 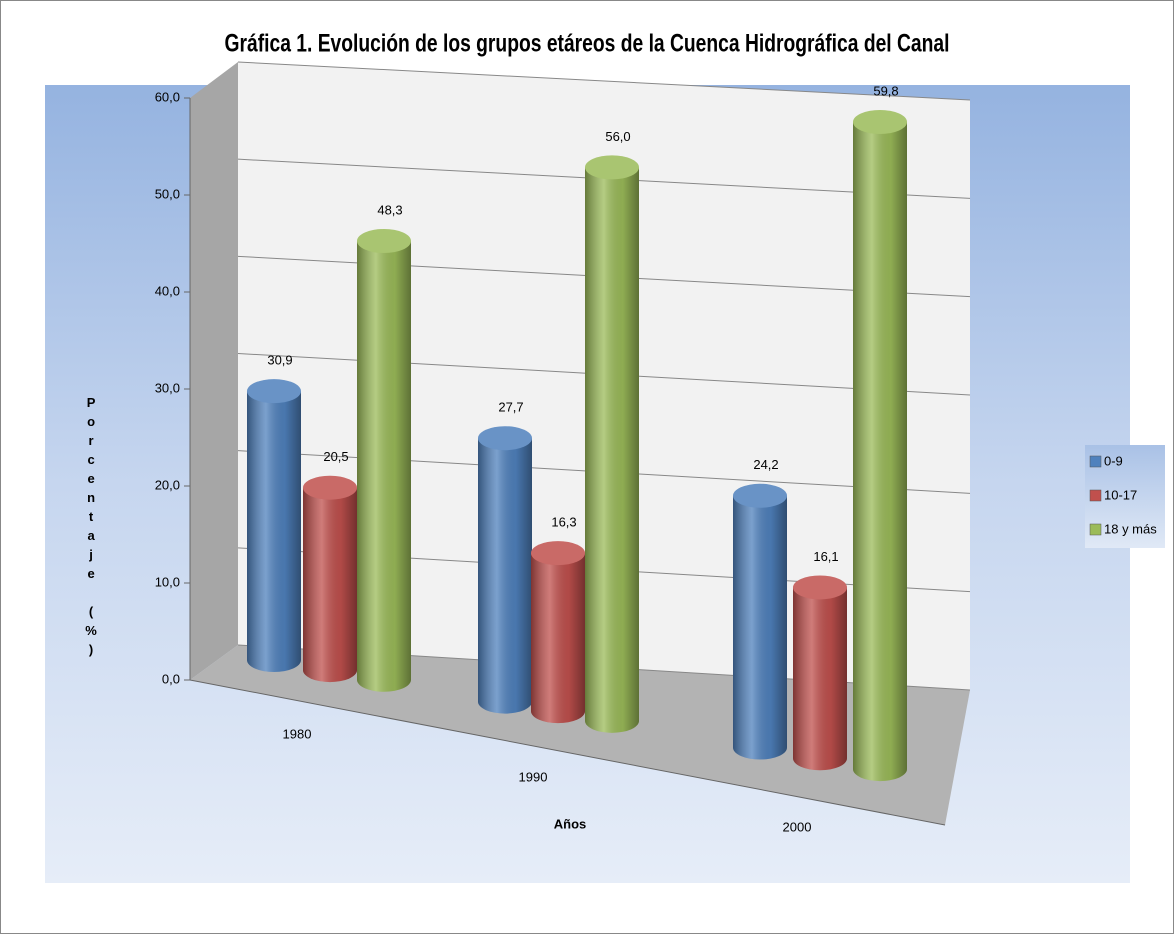 What do you see at coordinates (1120, 494) in the screenshot?
I see `legend-label: 10-17` at bounding box center [1120, 494].